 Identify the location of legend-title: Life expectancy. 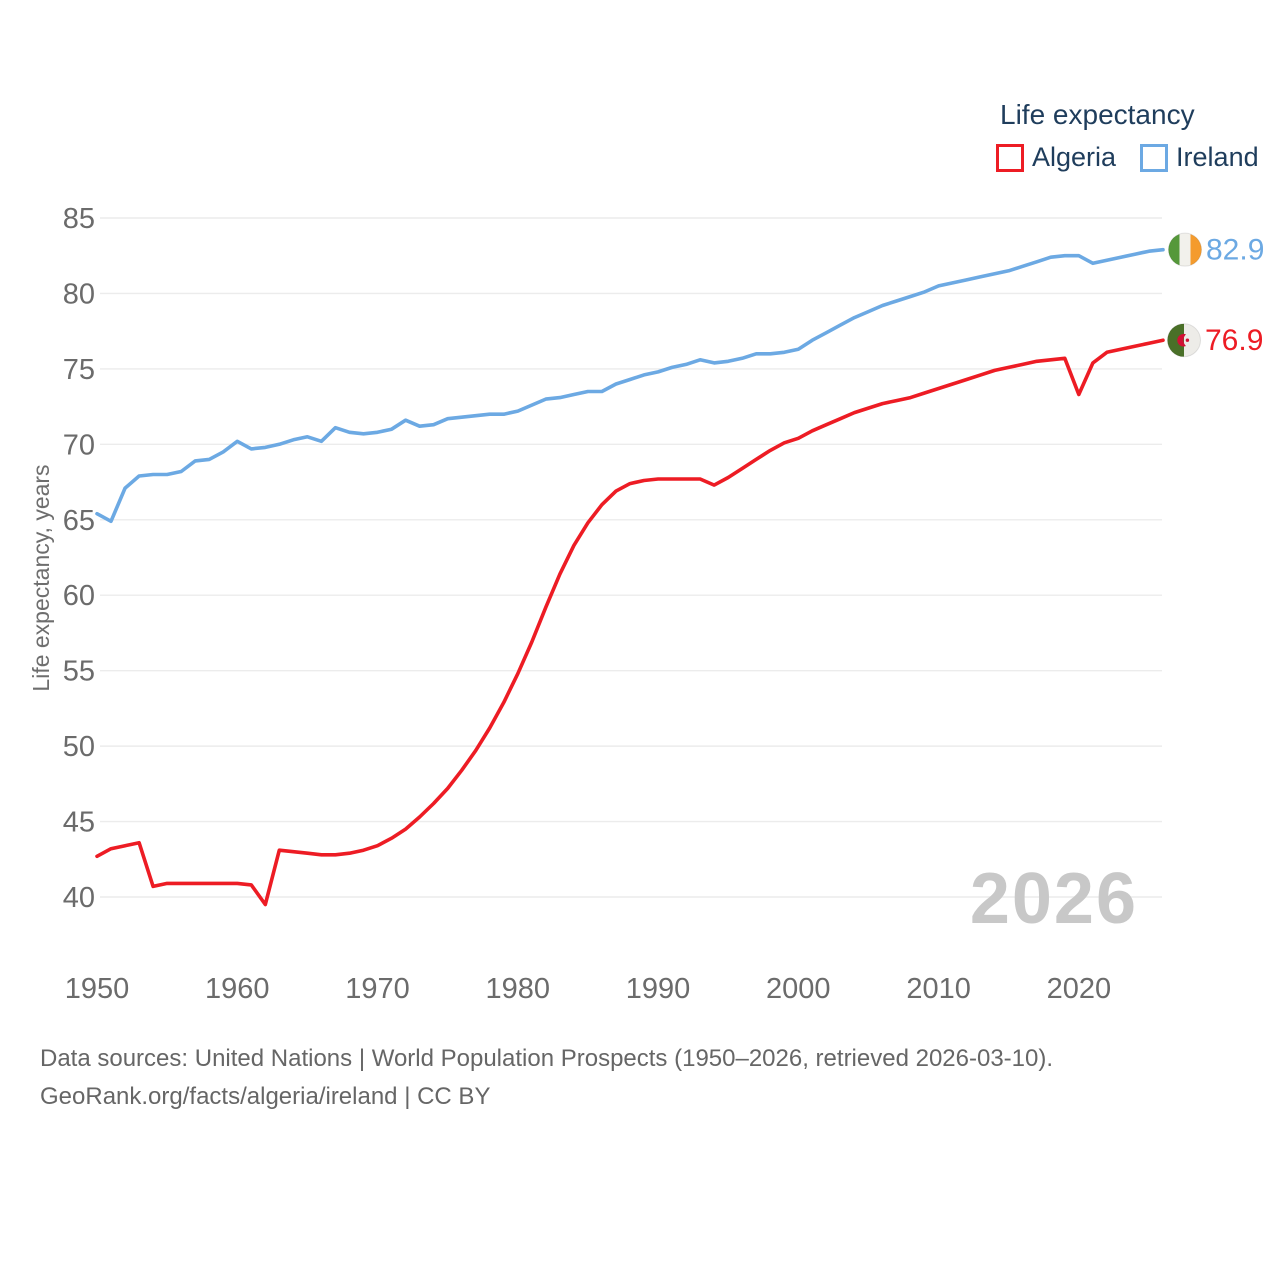
(1097, 114).